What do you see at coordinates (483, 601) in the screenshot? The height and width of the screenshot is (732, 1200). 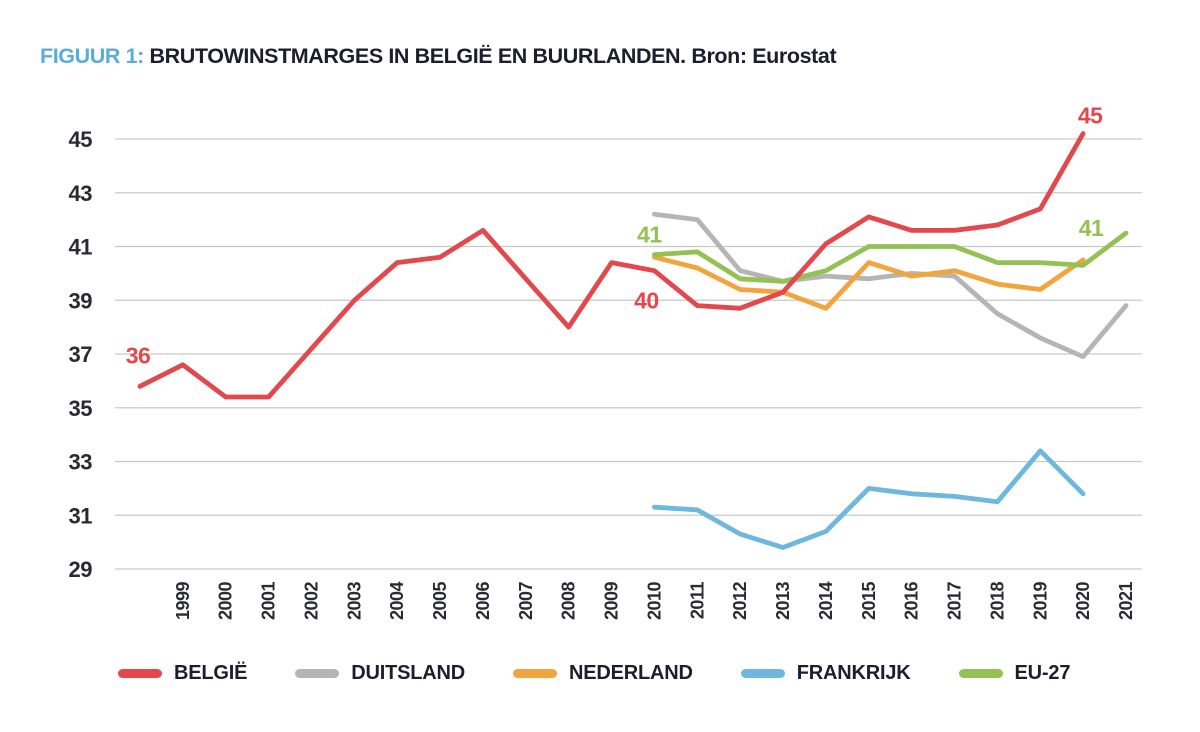 I see `x-tick-label-2006: 2006` at bounding box center [483, 601].